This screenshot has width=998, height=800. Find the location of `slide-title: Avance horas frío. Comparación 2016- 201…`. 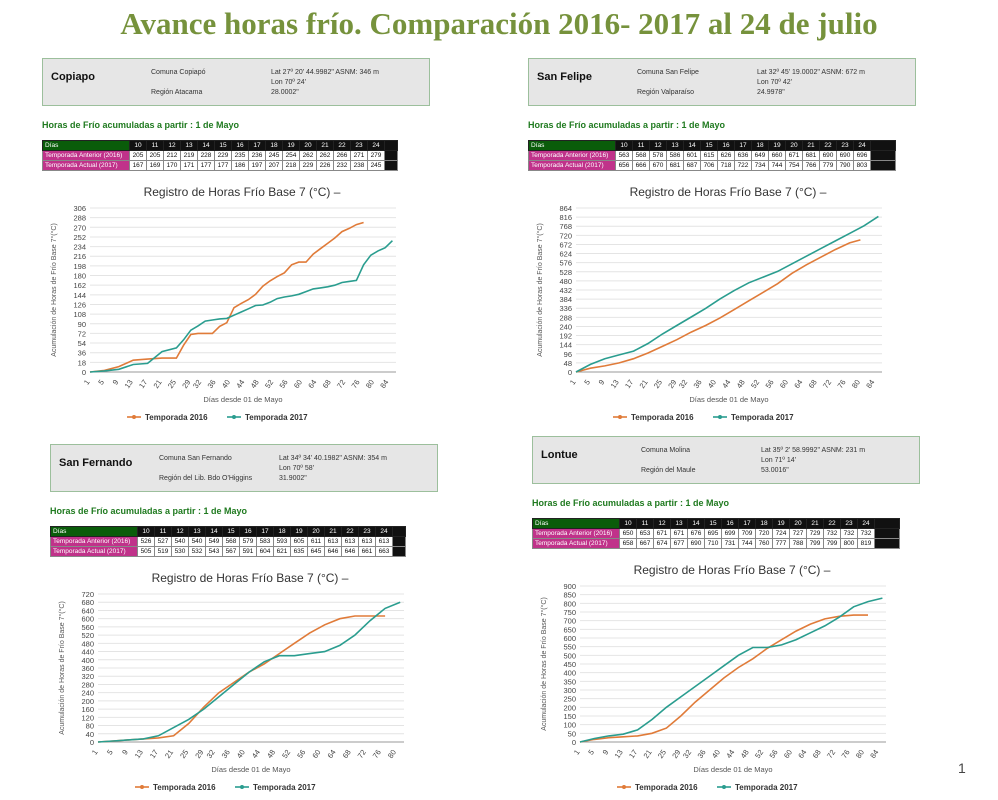

slide-title: Avance horas frío. Comparación 2016- 201… is located at coordinates (499, 23).